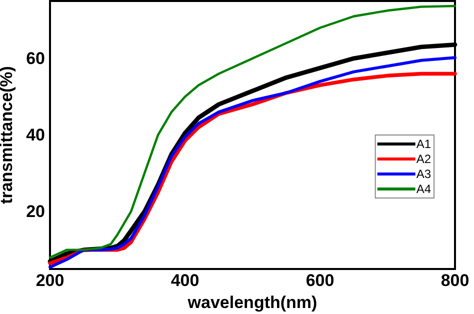 This screenshot has width=474, height=314. I want to click on legend-label: A1, so click(424, 144).